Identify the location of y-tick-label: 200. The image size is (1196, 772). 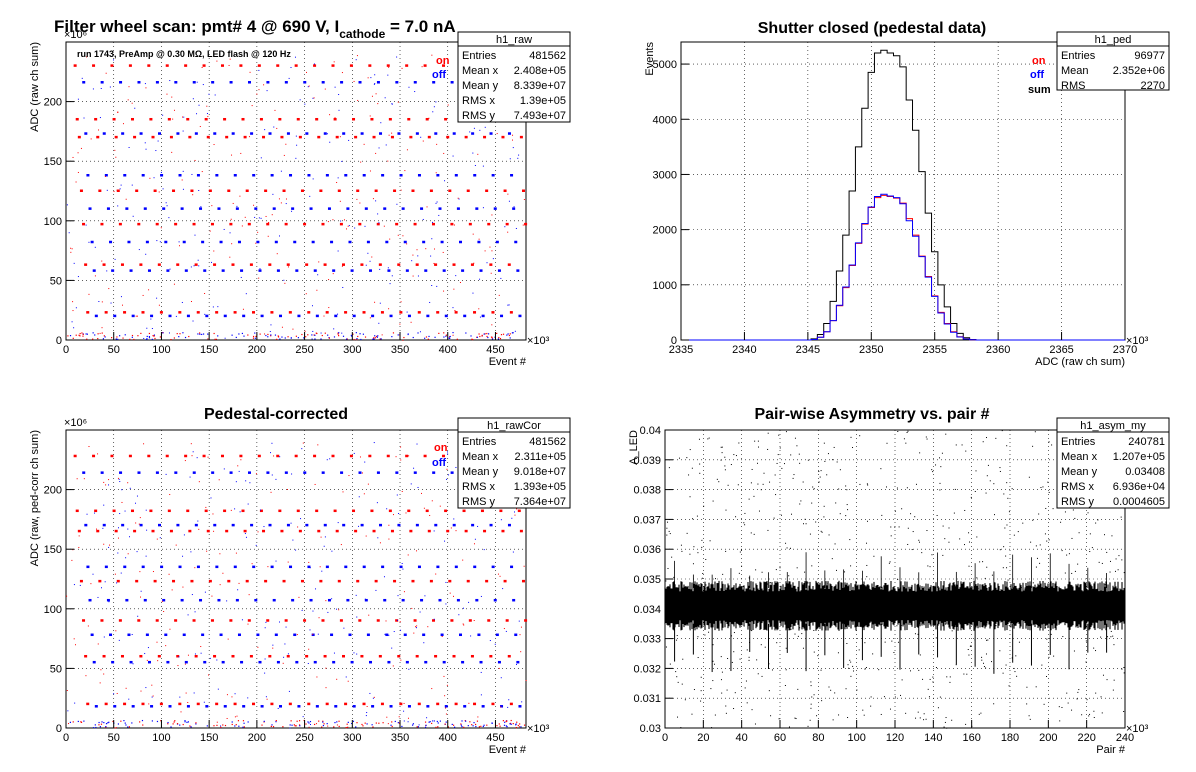
(53, 491).